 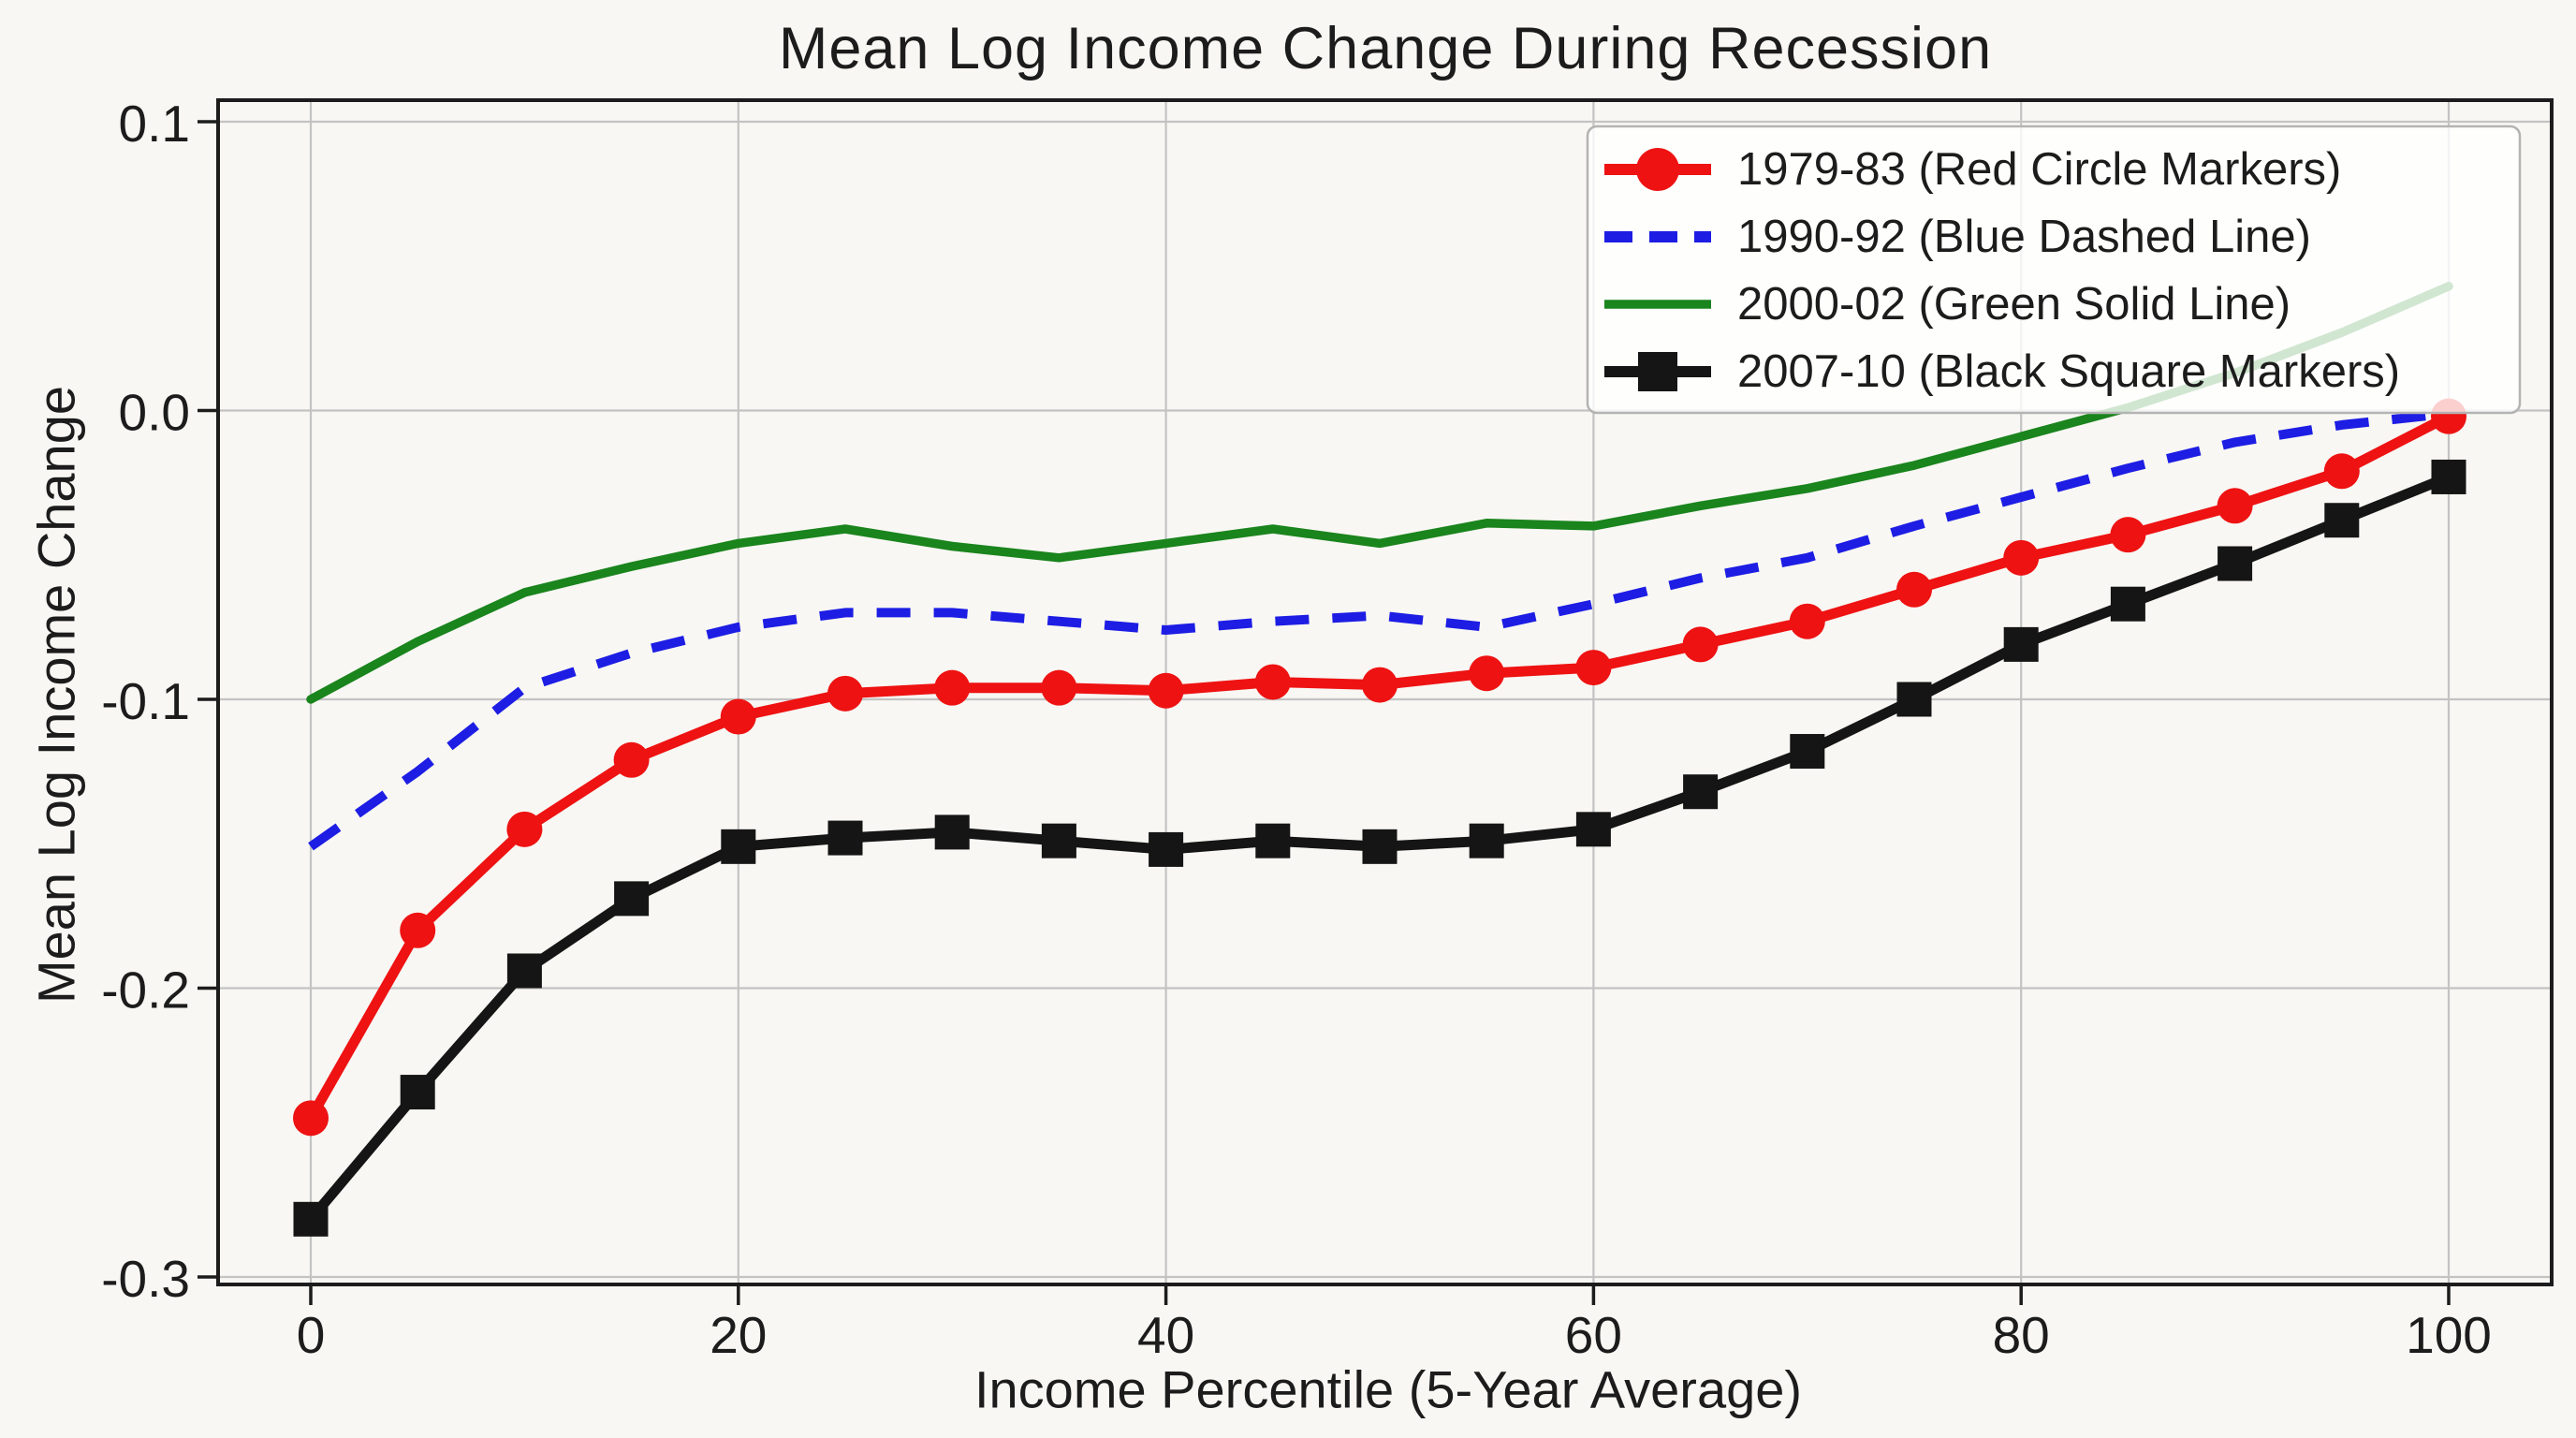 What do you see at coordinates (1165, 1335) in the screenshot?
I see `x-tick-label: 40` at bounding box center [1165, 1335].